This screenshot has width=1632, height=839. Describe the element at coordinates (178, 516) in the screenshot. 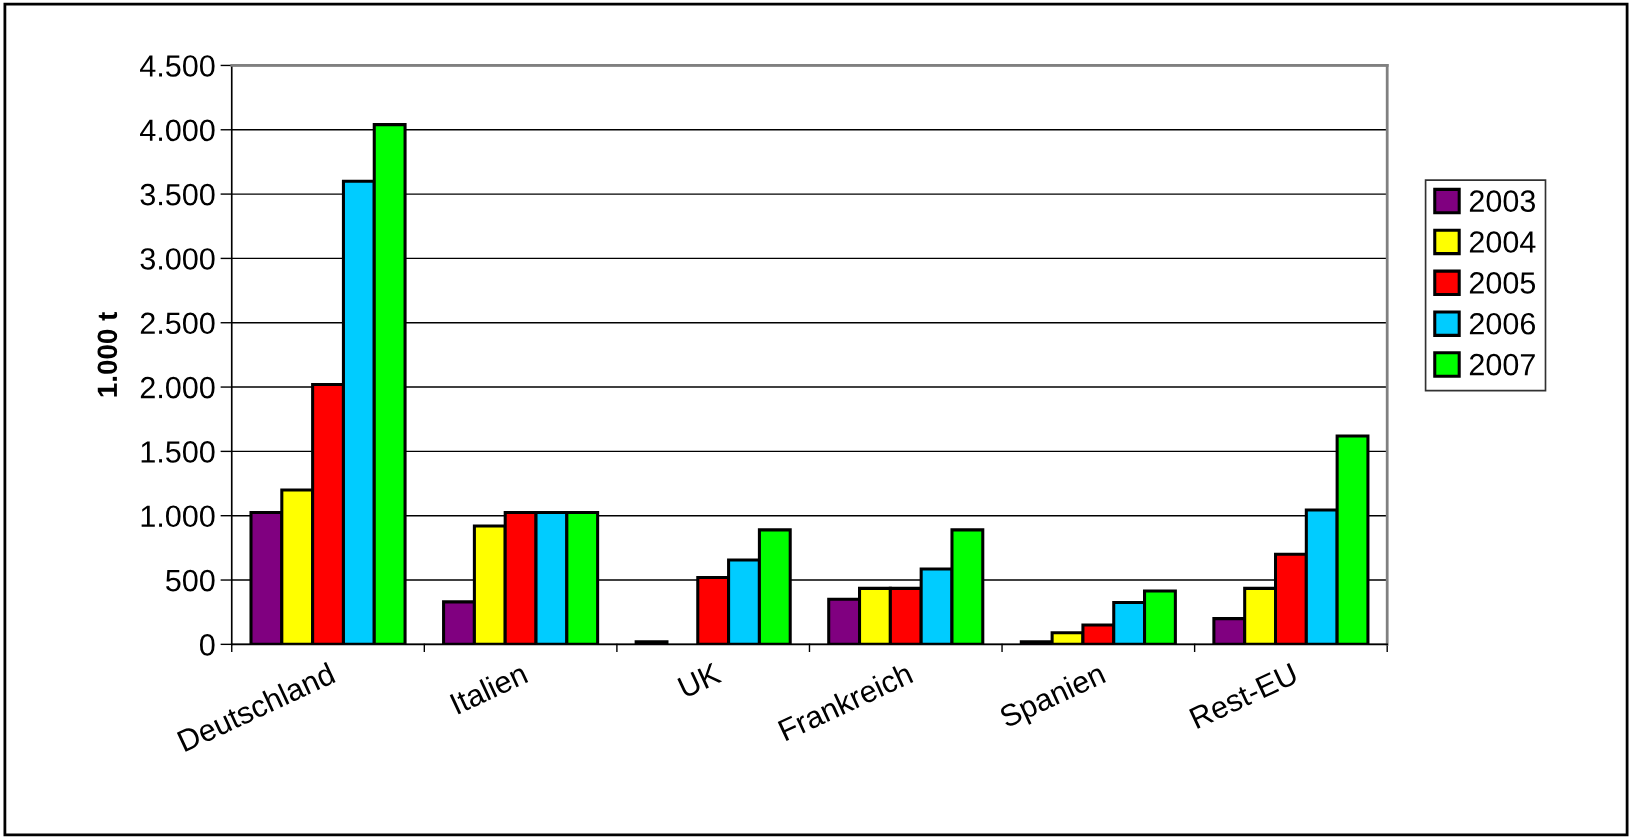

I see `y-tick-label: 1.000` at that location.